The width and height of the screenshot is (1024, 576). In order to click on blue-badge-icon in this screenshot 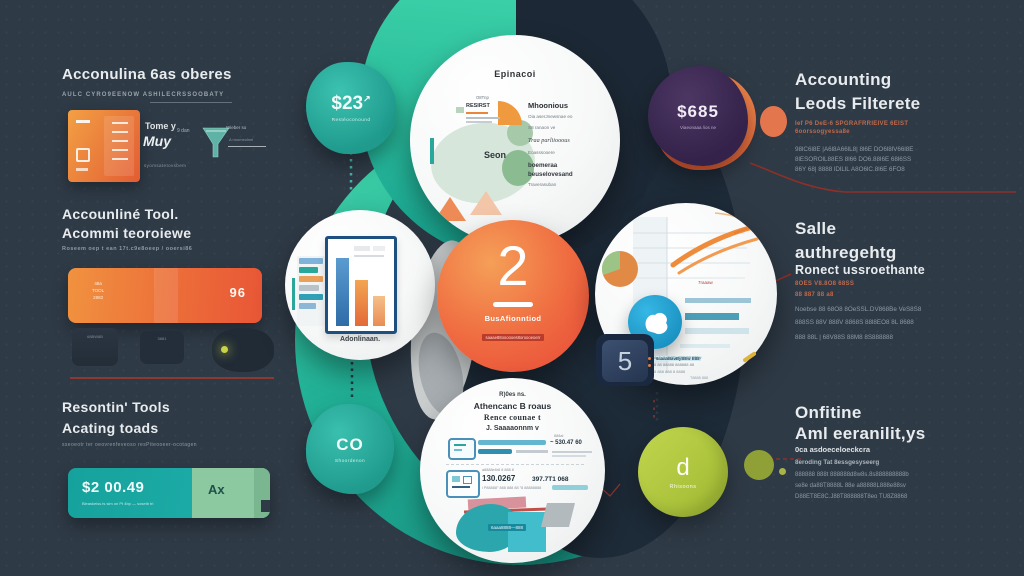, I will do `click(655, 322)`.